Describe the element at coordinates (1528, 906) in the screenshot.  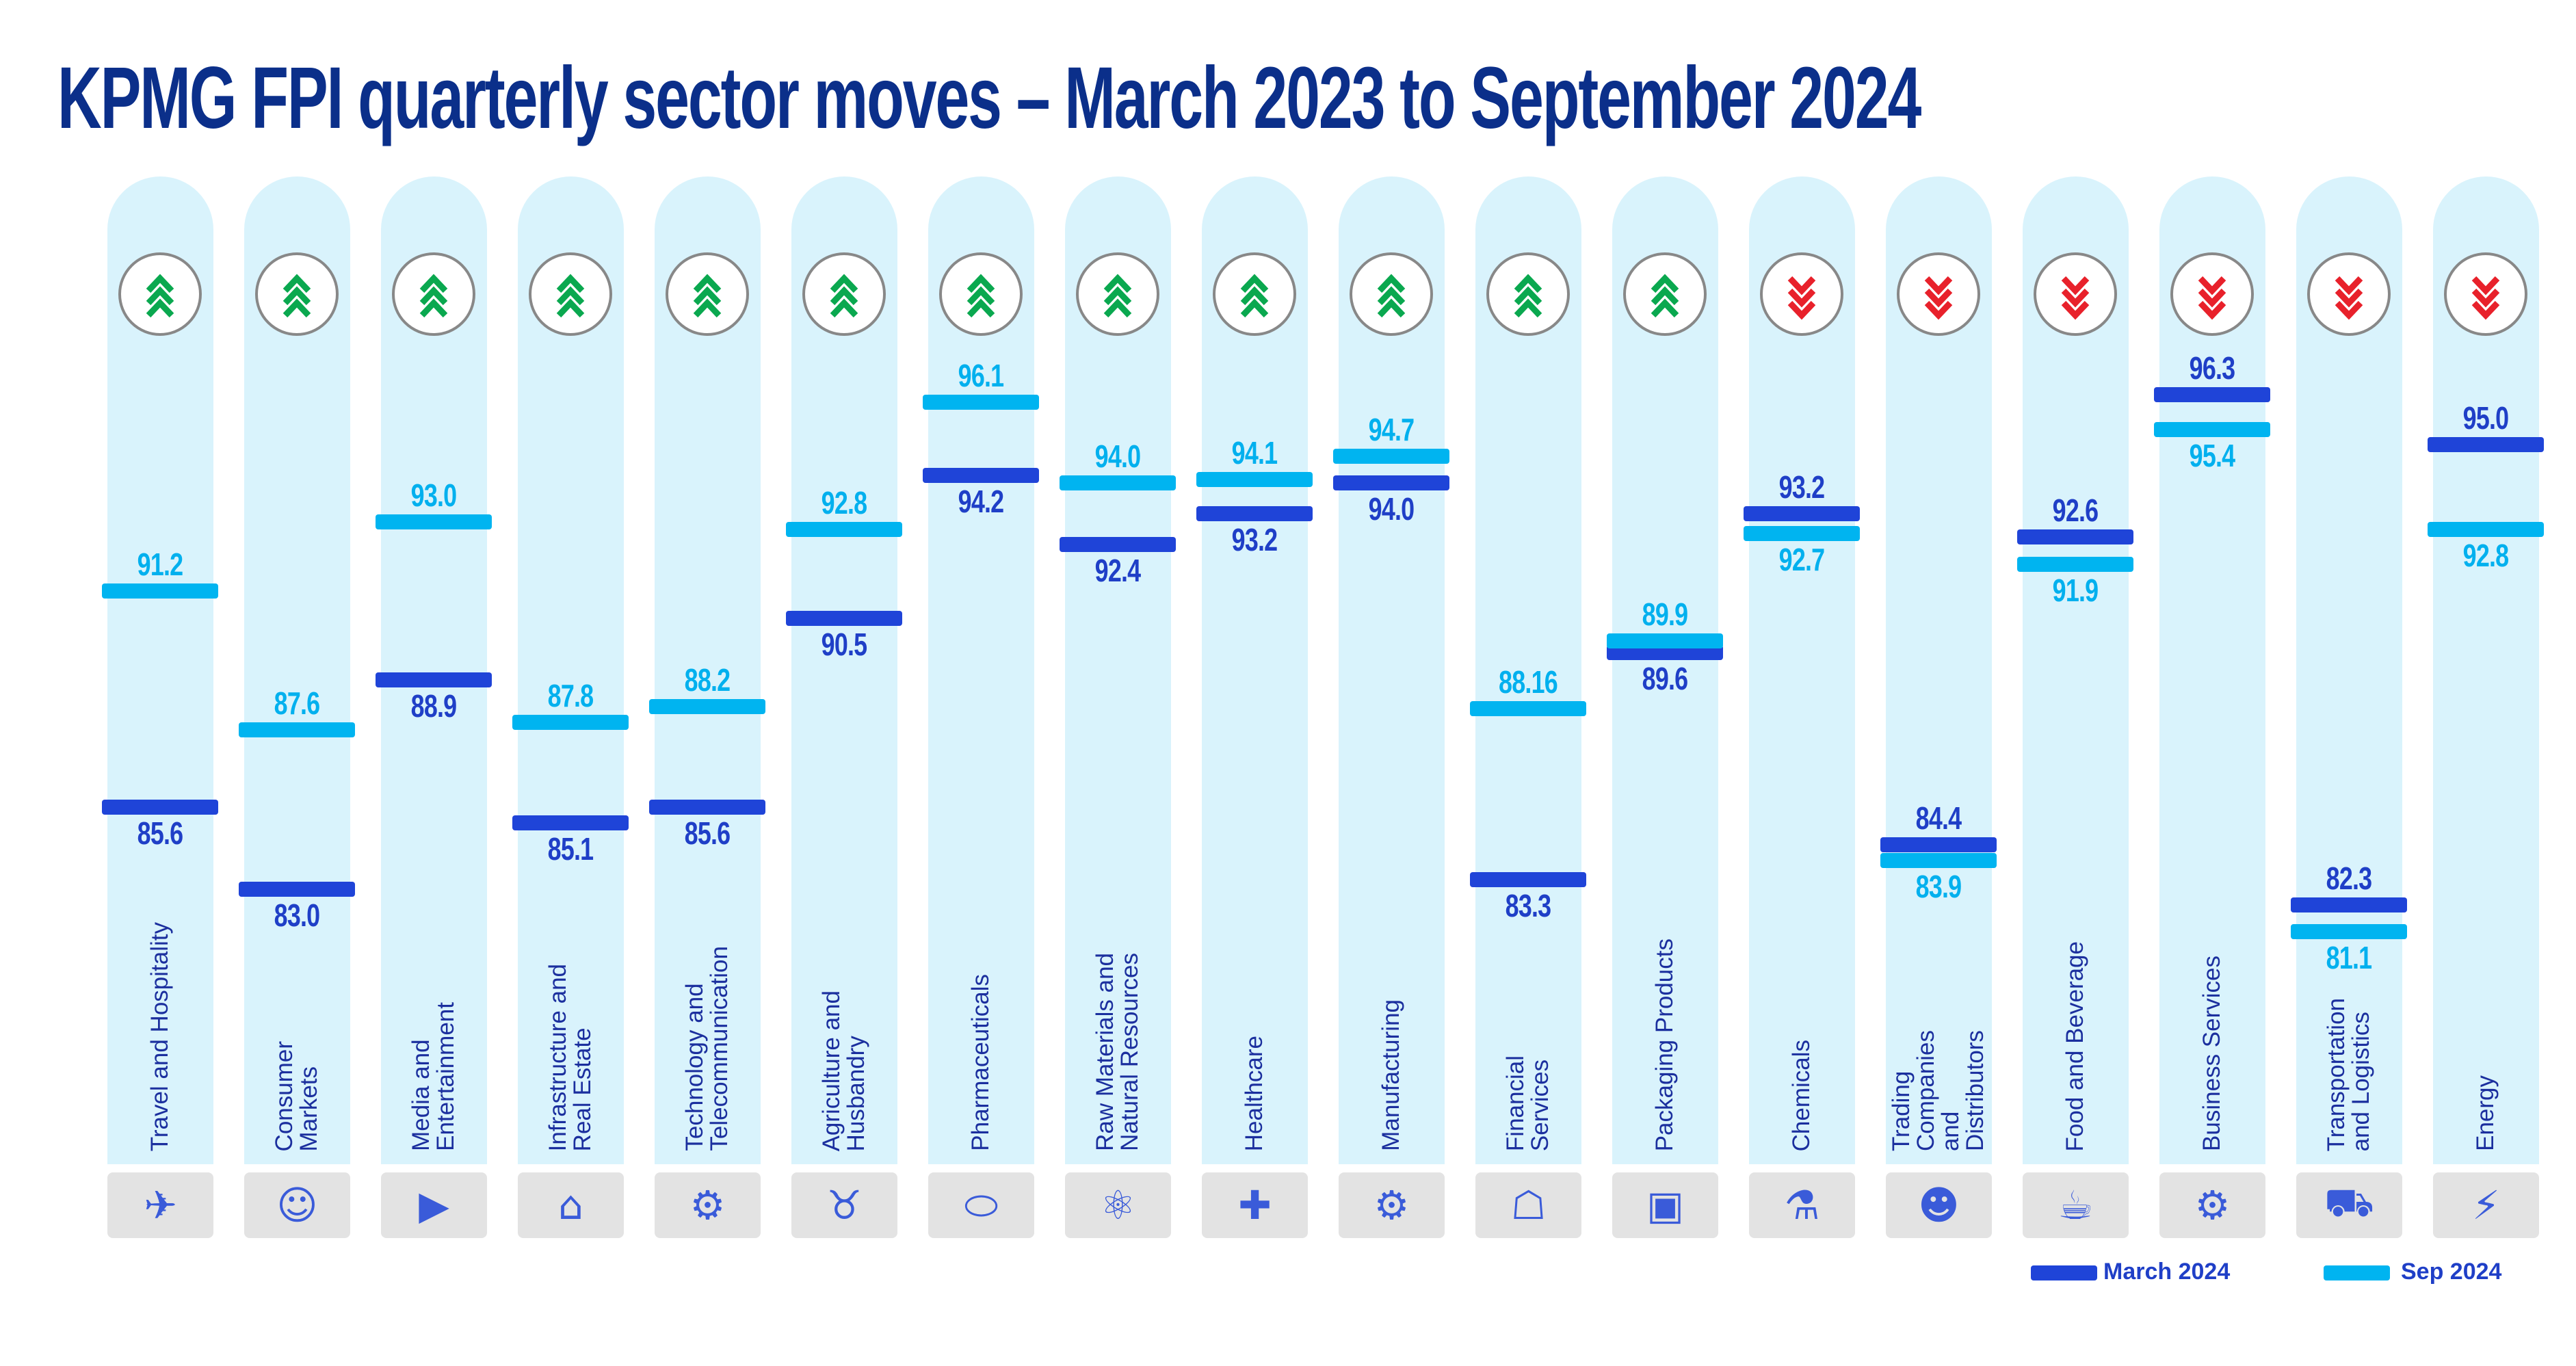
I see `data-label: 83.3` at that location.